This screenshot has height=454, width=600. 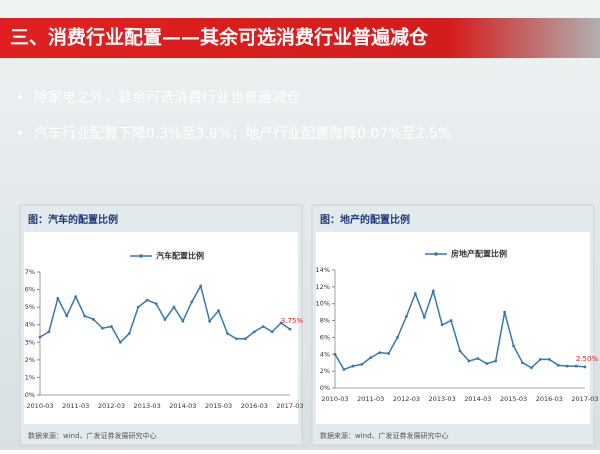 I want to click on panel-title: 图：地产的配置比例, so click(x=365, y=219).